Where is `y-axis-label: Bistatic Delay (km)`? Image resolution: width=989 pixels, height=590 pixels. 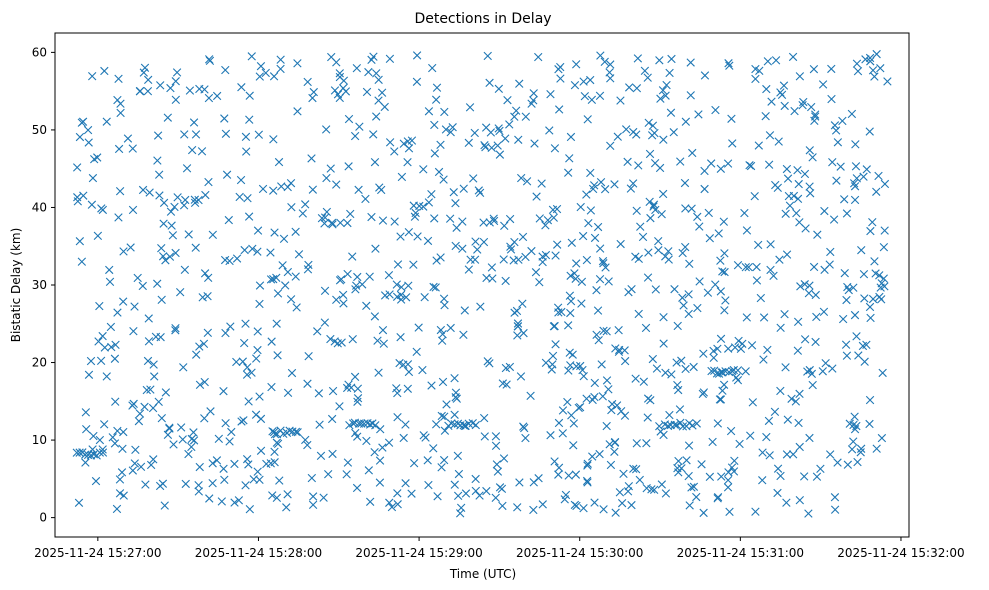 y-axis-label: Bistatic Delay (km) is located at coordinates (16, 285).